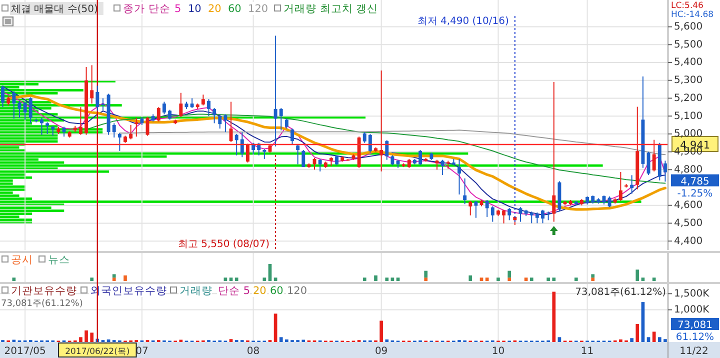 The height and width of the screenshot is (358, 720). I want to click on text: 61.12%, so click(695, 337).